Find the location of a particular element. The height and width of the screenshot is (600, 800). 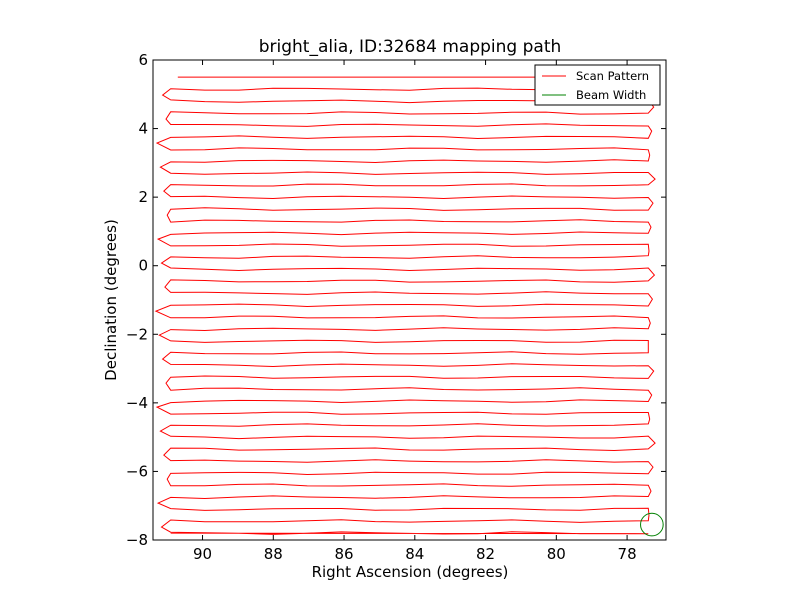

y-tick-label: 2 is located at coordinates (143, 197).